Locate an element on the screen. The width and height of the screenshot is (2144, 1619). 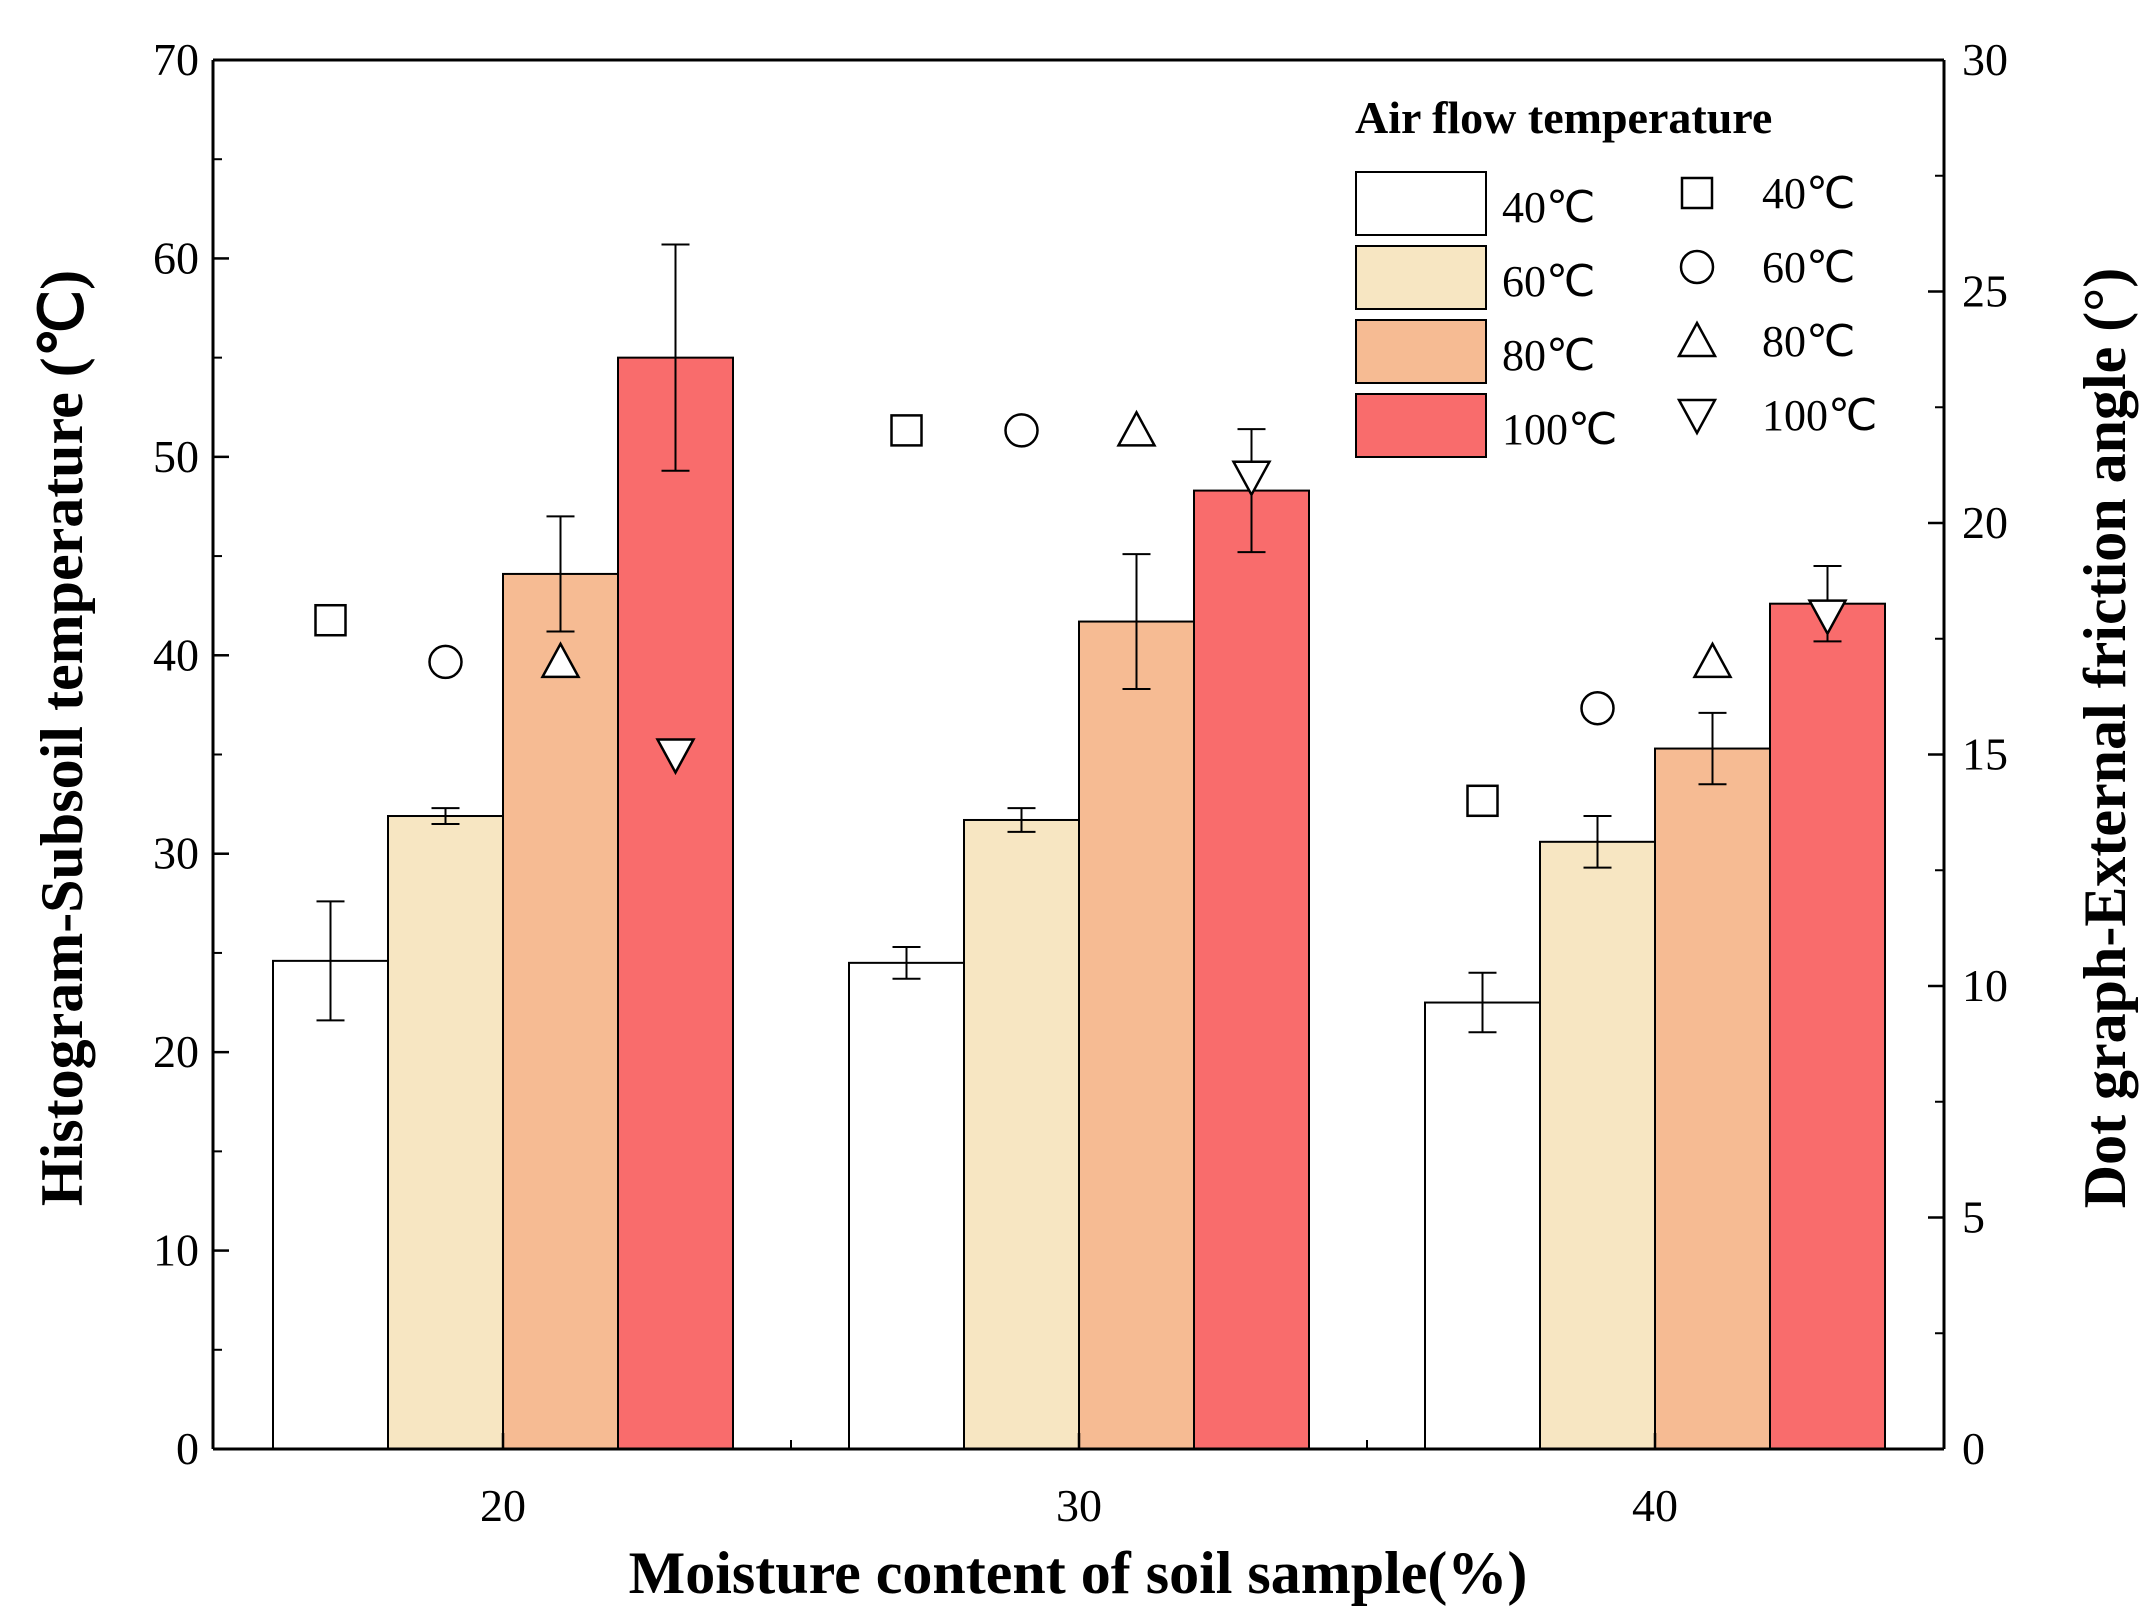
y-tick-label: 50 is located at coordinates (176, 456).